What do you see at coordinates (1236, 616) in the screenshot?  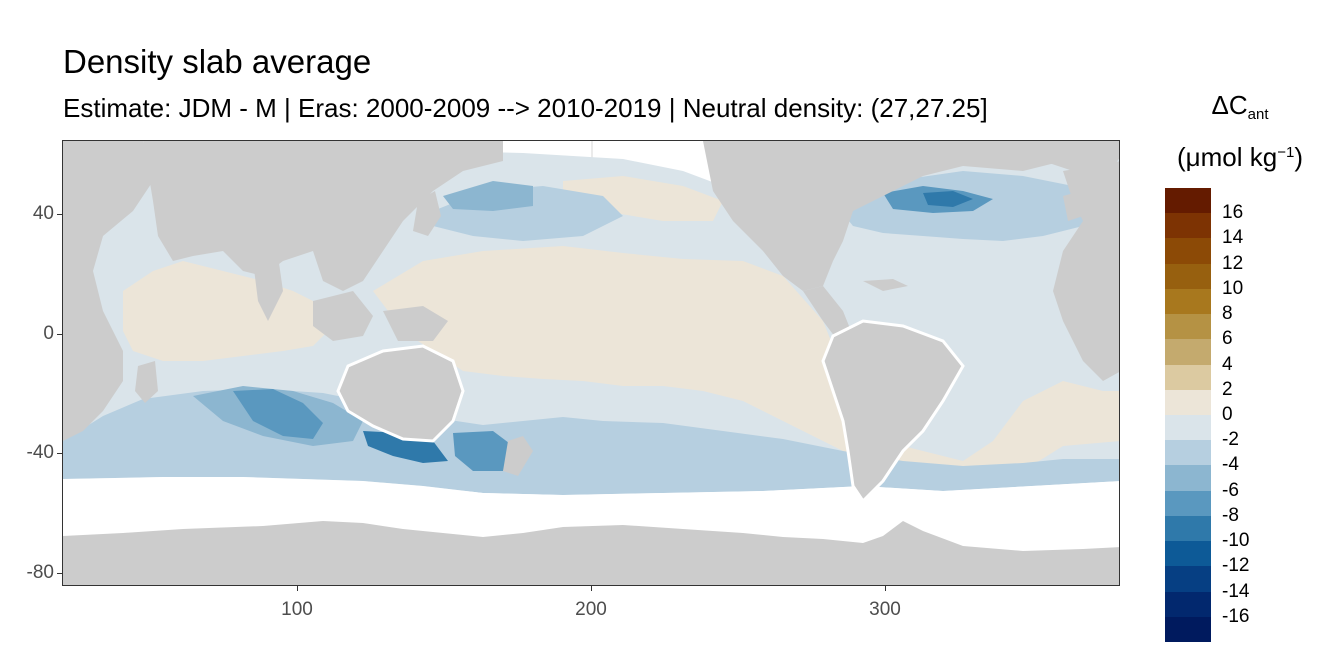 I see `legend-label: -16` at bounding box center [1236, 616].